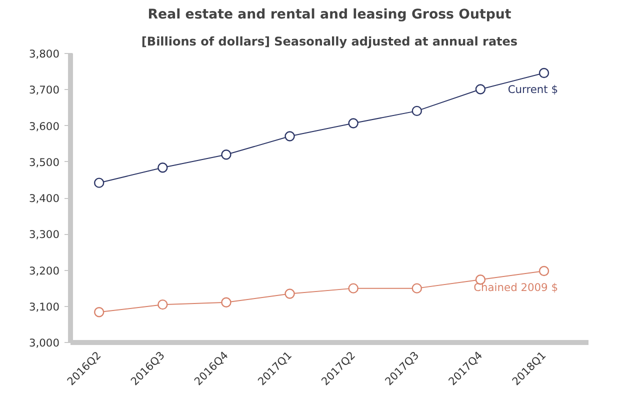 This screenshot has height=395, width=638. Describe the element at coordinates (44, 126) in the screenshot. I see `y-tick-label: 3,600` at that location.